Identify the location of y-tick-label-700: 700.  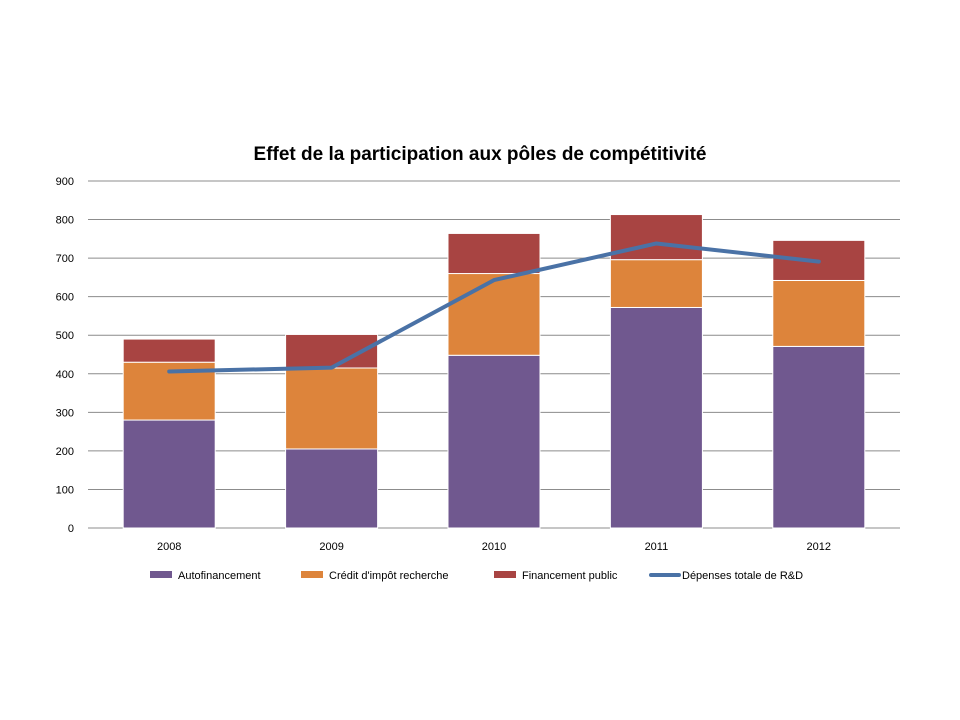
(65, 259).